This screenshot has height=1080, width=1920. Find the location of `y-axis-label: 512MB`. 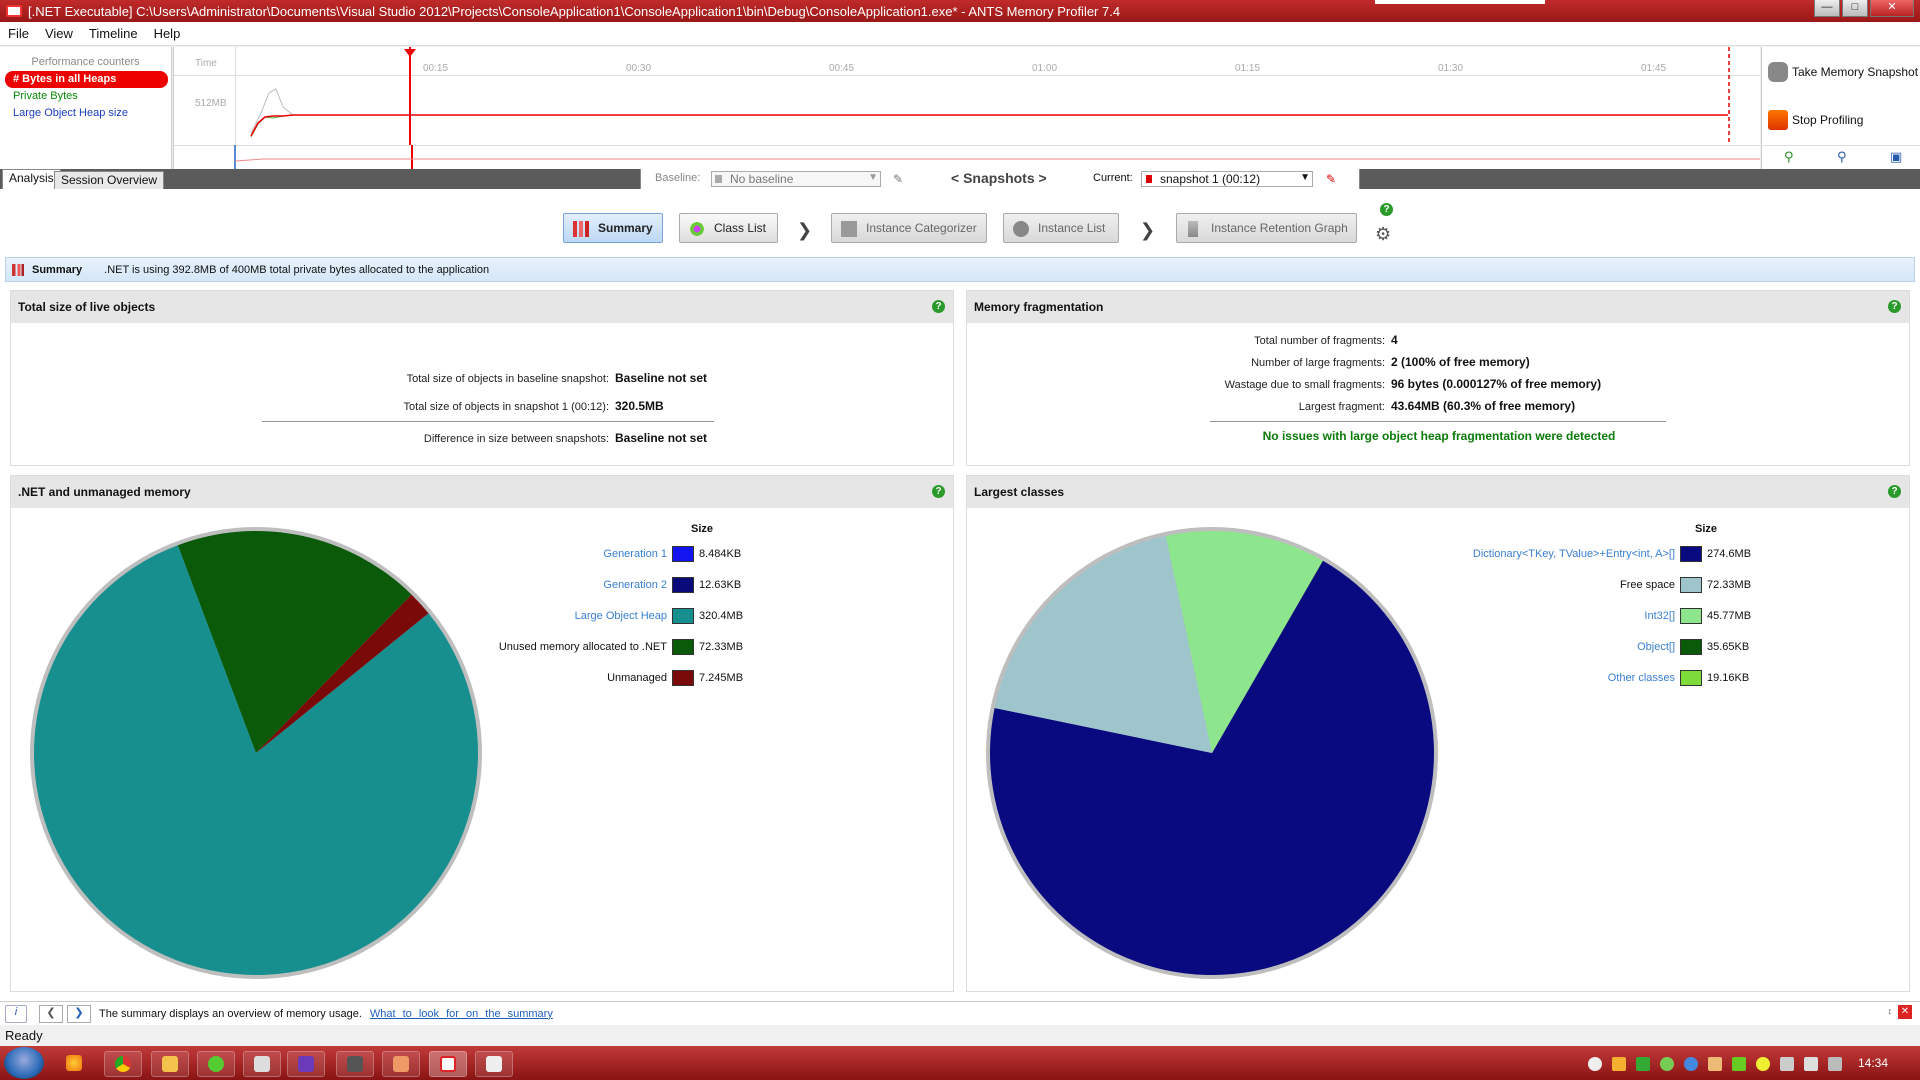

y-axis-label: 512MB is located at coordinates (211, 103).